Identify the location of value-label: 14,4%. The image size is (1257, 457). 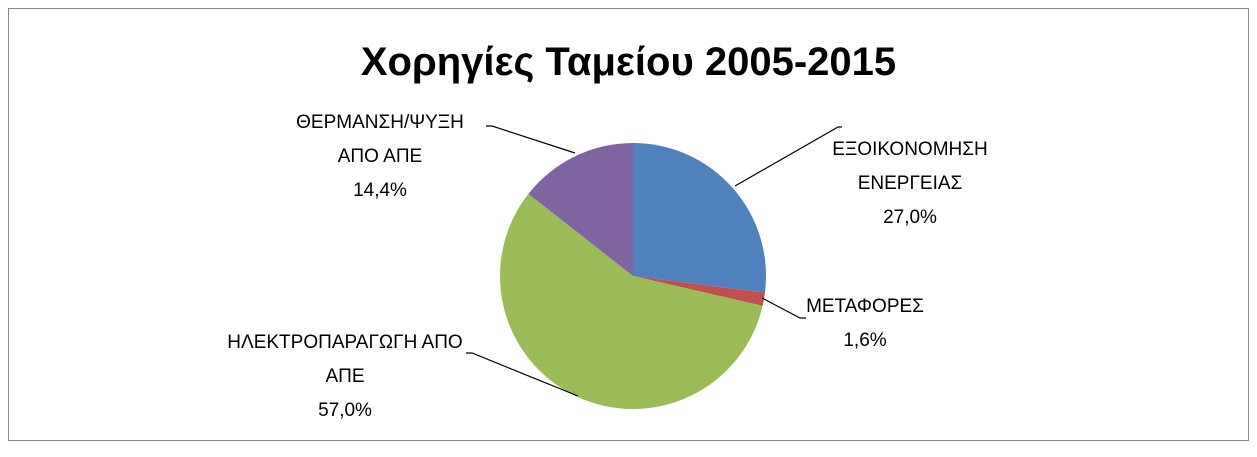
(380, 190).